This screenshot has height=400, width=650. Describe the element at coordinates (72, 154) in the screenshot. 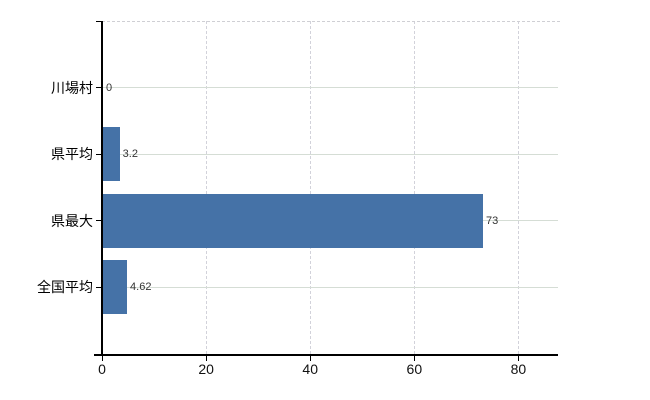

I see `category-label: 県平均` at that location.